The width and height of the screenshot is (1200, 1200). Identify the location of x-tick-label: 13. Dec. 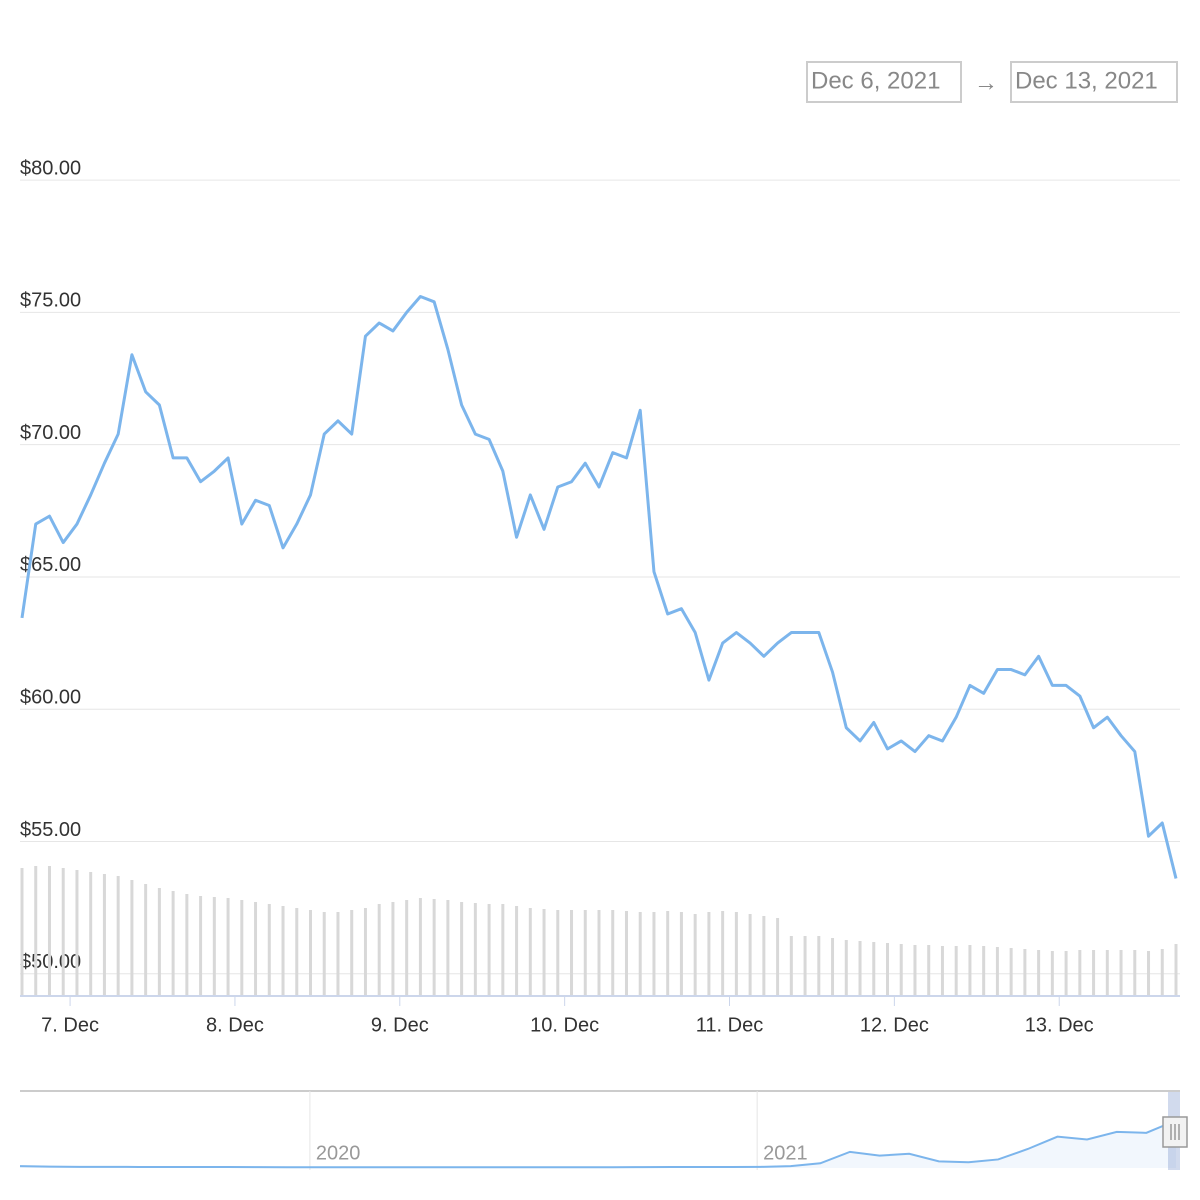
(1059, 1025).